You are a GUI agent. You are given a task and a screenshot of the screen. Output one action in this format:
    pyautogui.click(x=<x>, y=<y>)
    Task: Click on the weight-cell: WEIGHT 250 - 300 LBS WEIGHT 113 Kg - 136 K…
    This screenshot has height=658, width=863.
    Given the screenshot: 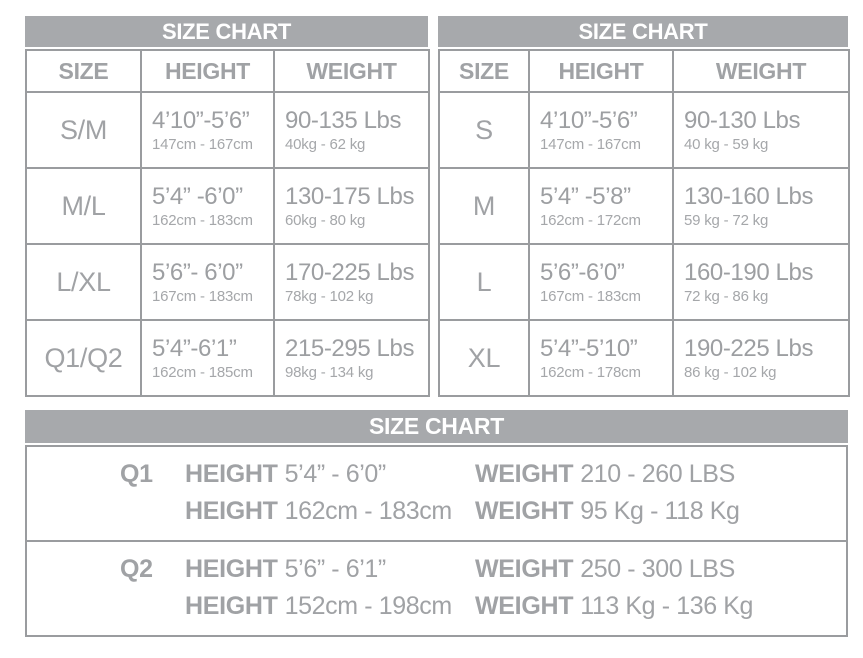 What is the action you would take?
    pyautogui.click(x=660, y=588)
    